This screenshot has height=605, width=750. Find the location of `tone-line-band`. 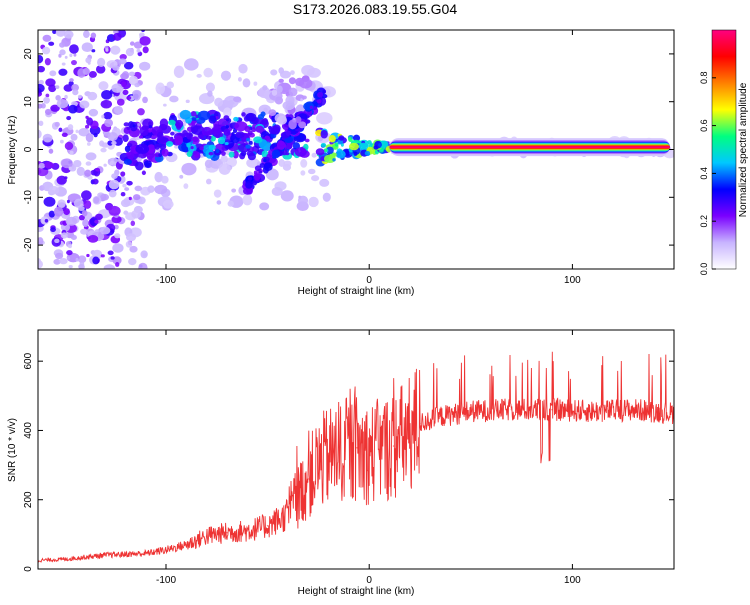

tone-line-band is located at coordinates (529, 147).